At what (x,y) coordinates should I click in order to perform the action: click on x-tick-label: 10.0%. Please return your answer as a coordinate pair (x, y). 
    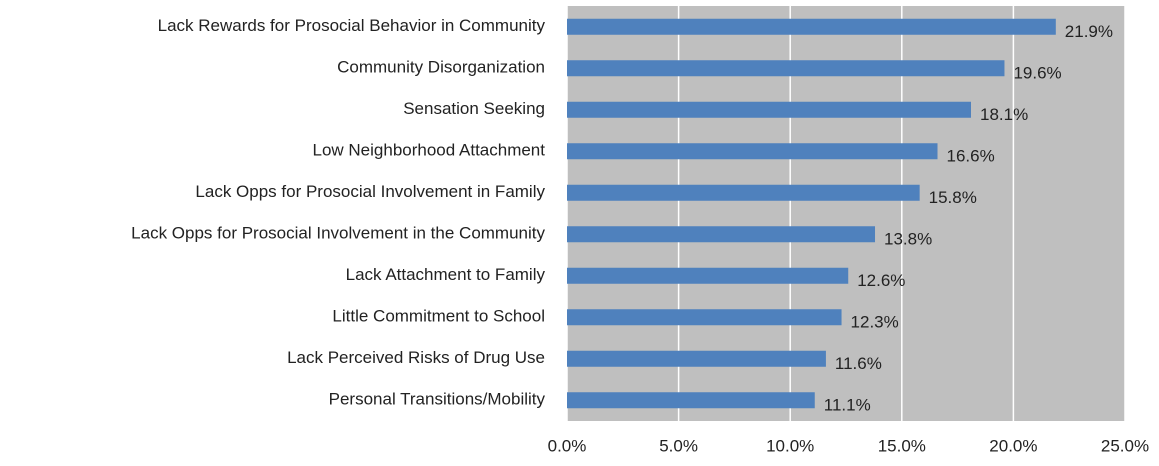
    Looking at the image, I should click on (790, 445).